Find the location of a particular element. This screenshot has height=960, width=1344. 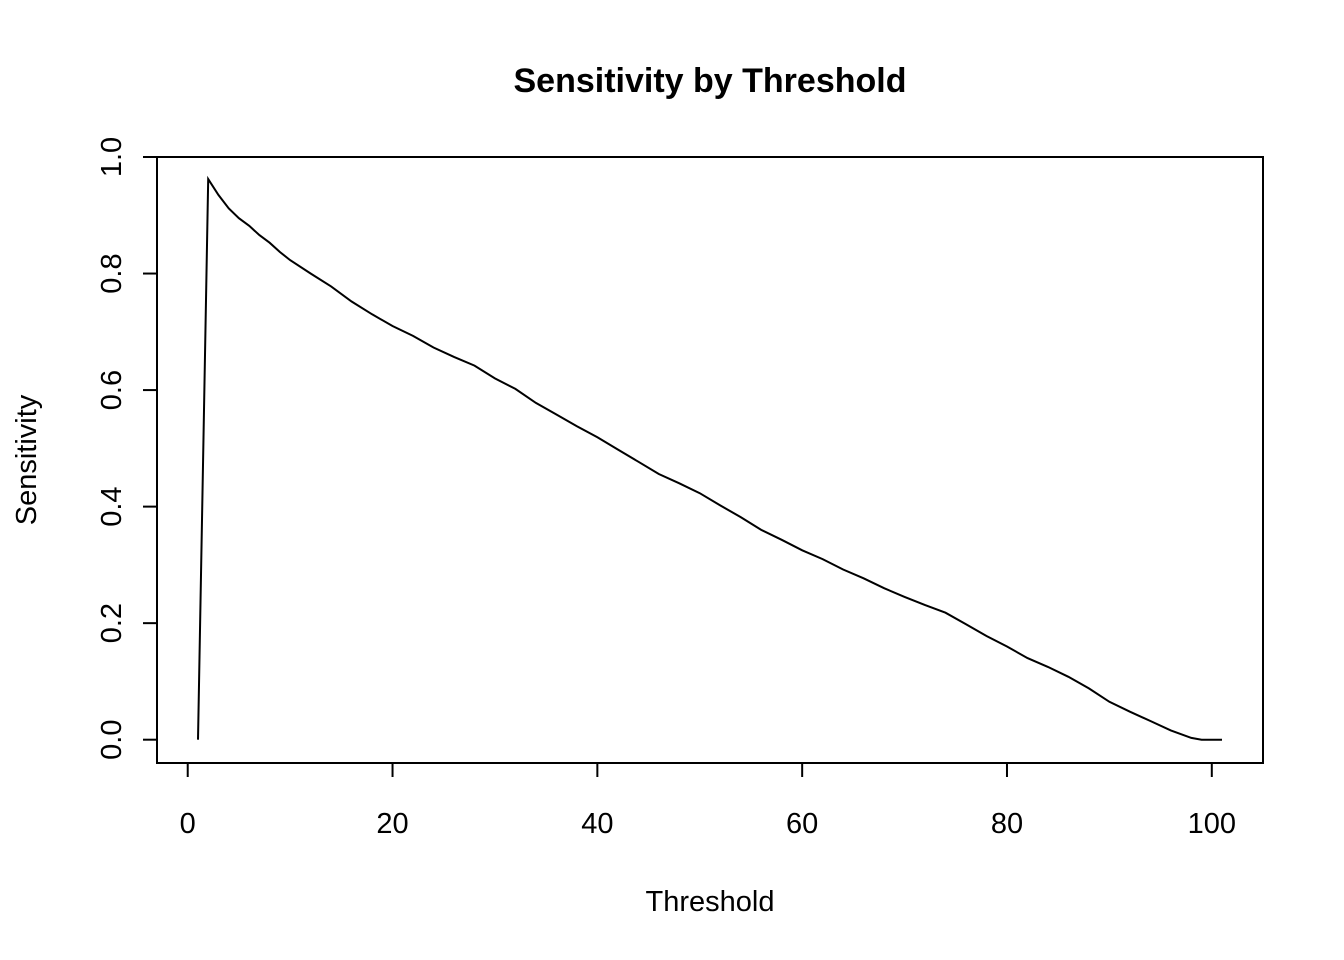

chart-title: Sensitivity by Threshold is located at coordinates (710, 81).